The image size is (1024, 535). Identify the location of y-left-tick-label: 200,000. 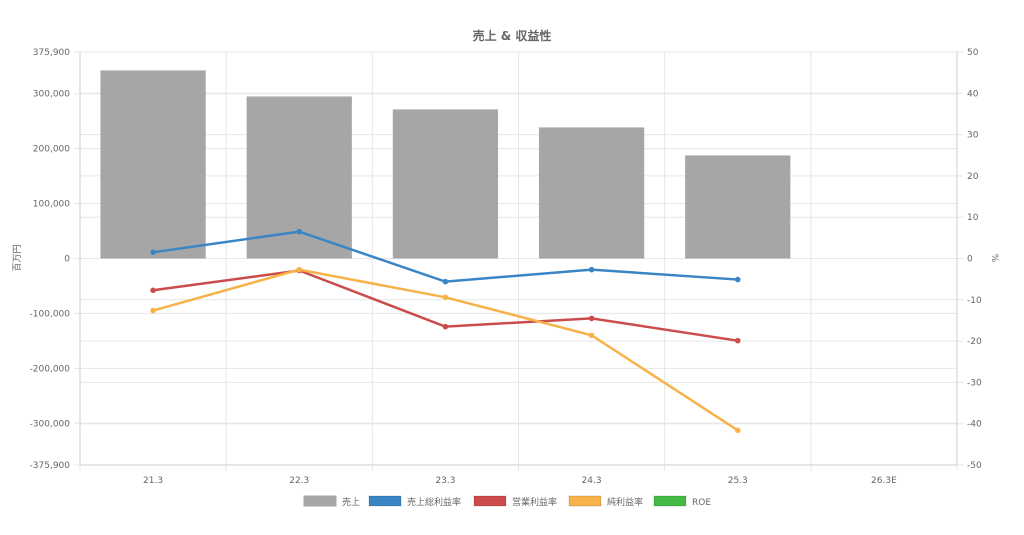
(51, 150).